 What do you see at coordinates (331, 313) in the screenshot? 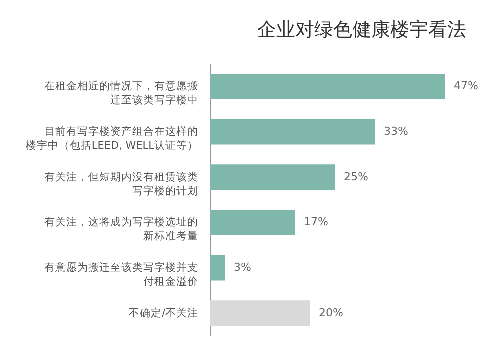
I see `data-label: 20%` at bounding box center [331, 313].